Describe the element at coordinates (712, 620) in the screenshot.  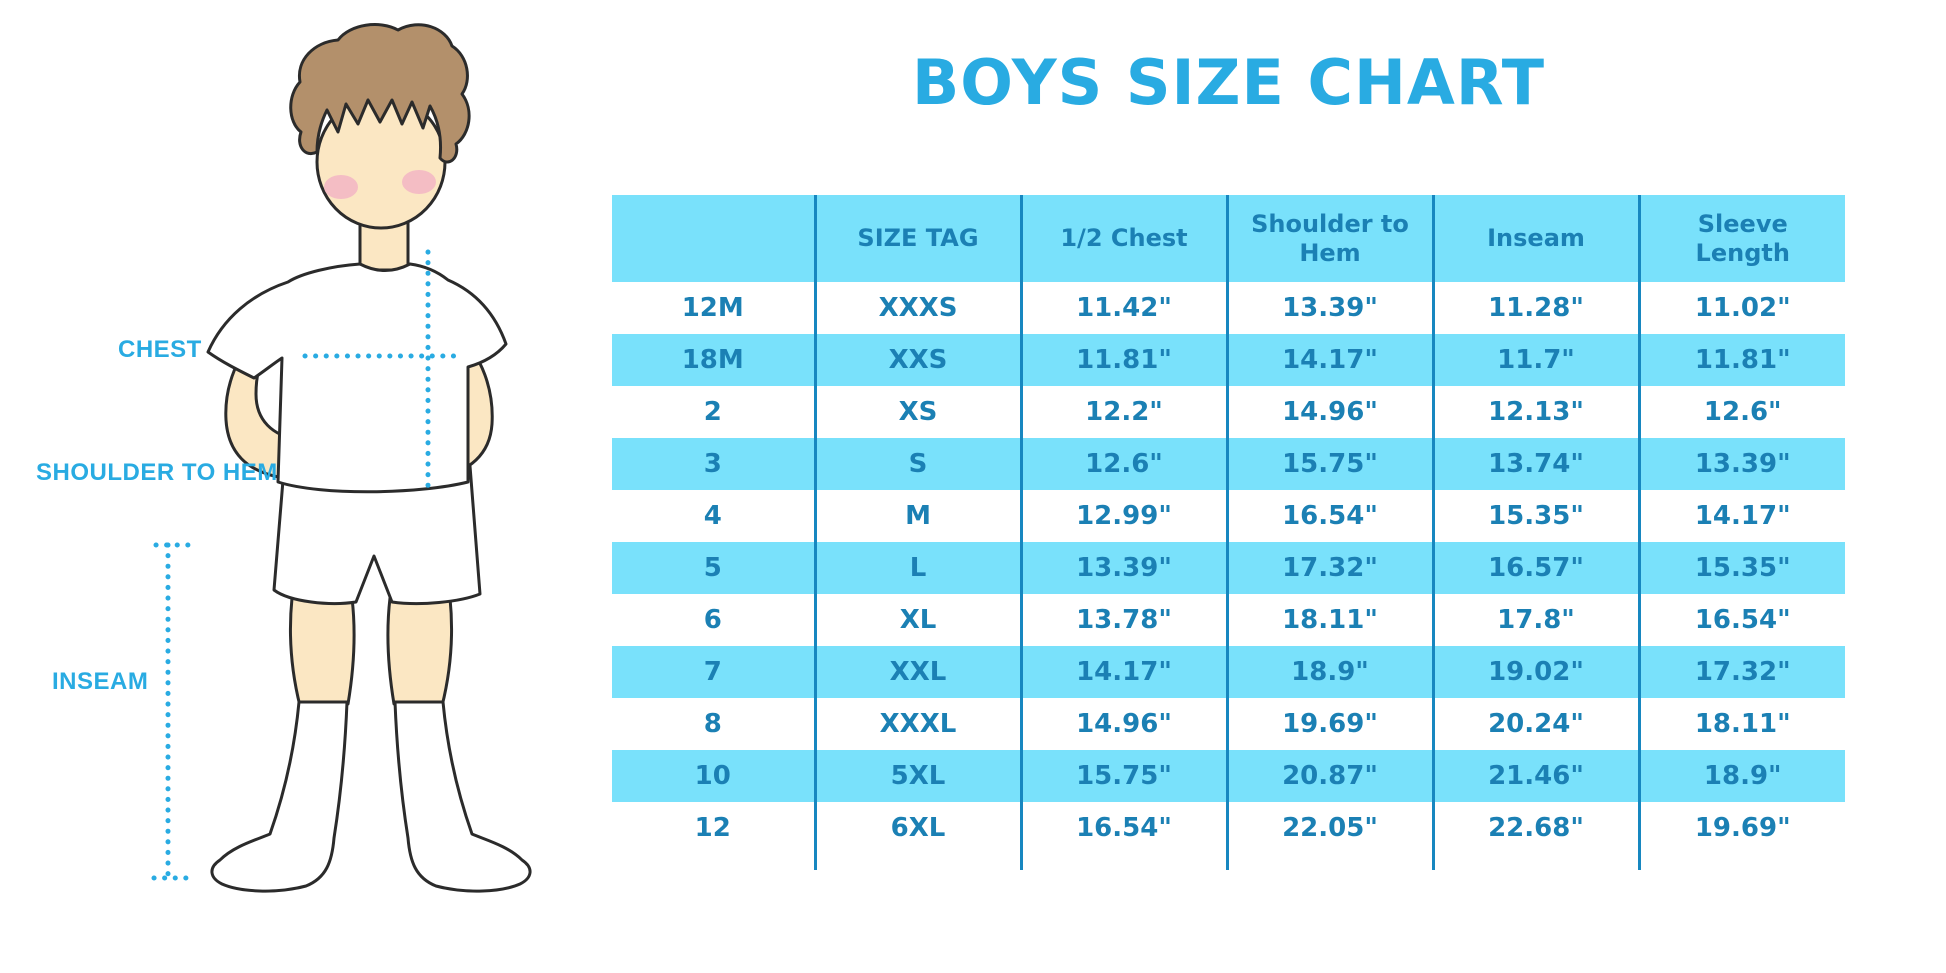
I see `table-cell: 6` at that location.